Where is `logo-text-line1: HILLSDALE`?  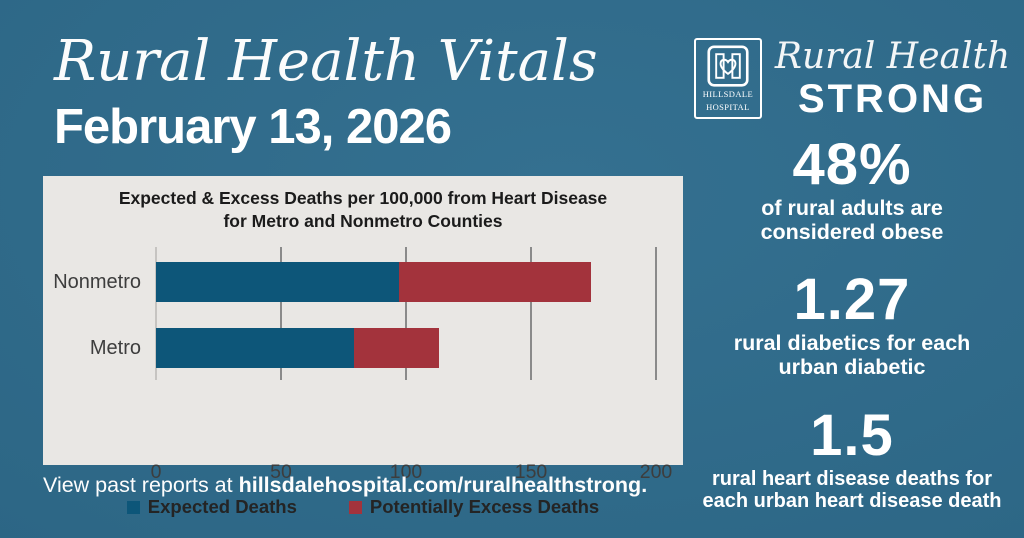
logo-text-line1: HILLSDALE is located at coordinates (728, 94).